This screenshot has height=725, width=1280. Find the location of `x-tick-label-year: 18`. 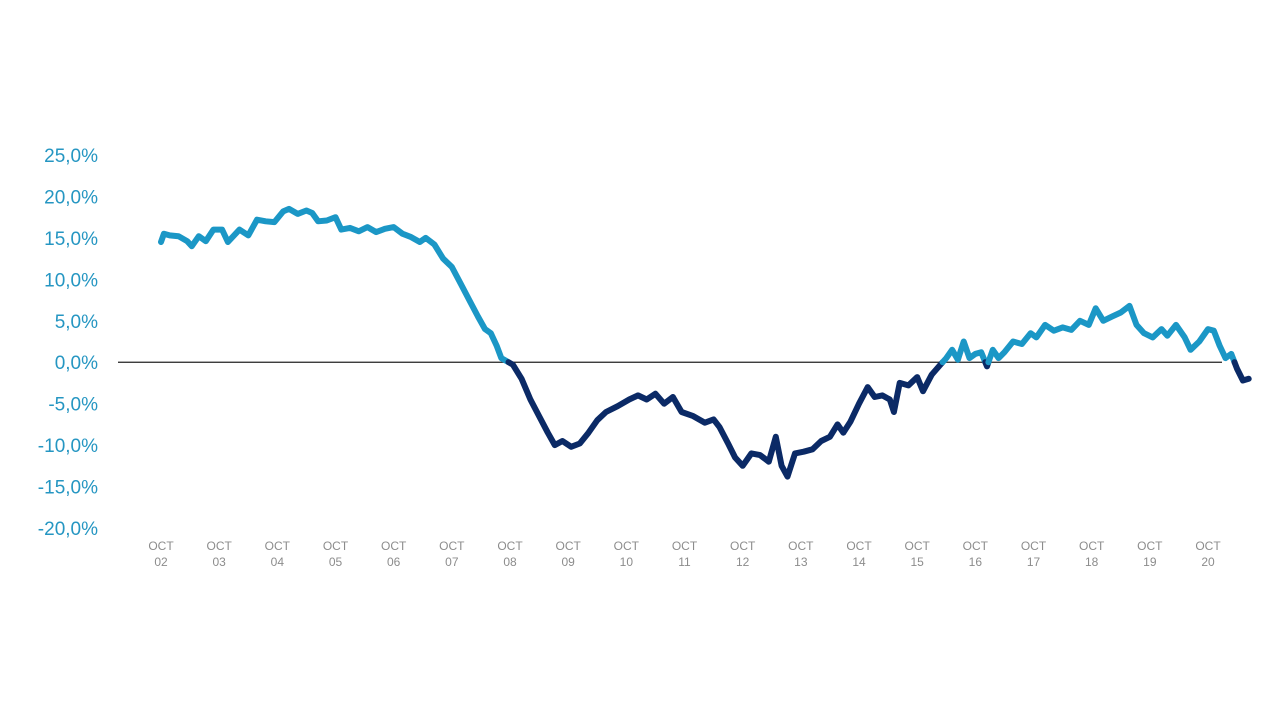

x-tick-label-year: 18 is located at coordinates (1092, 562).